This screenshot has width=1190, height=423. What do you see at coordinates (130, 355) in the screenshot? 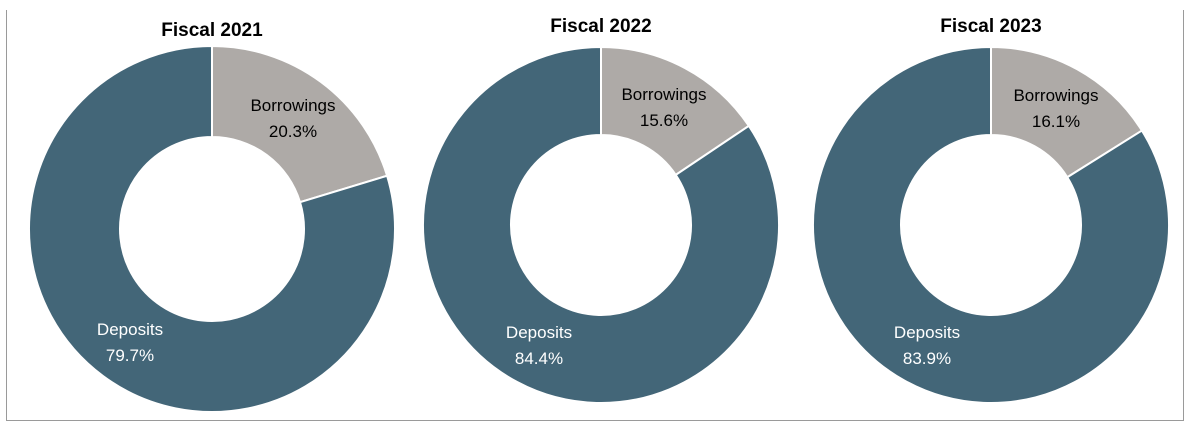
I see `slice-value-label: 79.7%` at bounding box center [130, 355].